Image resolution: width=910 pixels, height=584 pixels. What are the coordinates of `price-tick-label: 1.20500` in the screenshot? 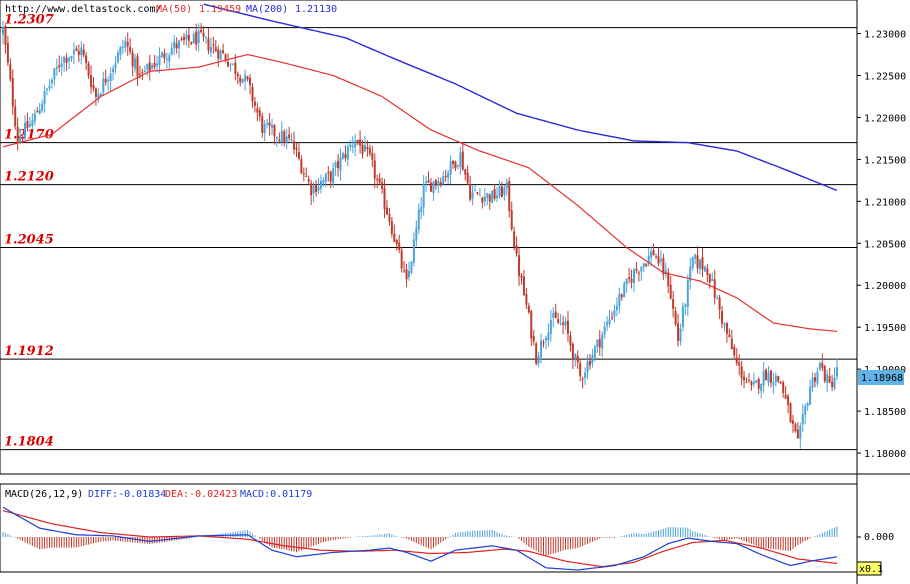 It's located at (885, 244).